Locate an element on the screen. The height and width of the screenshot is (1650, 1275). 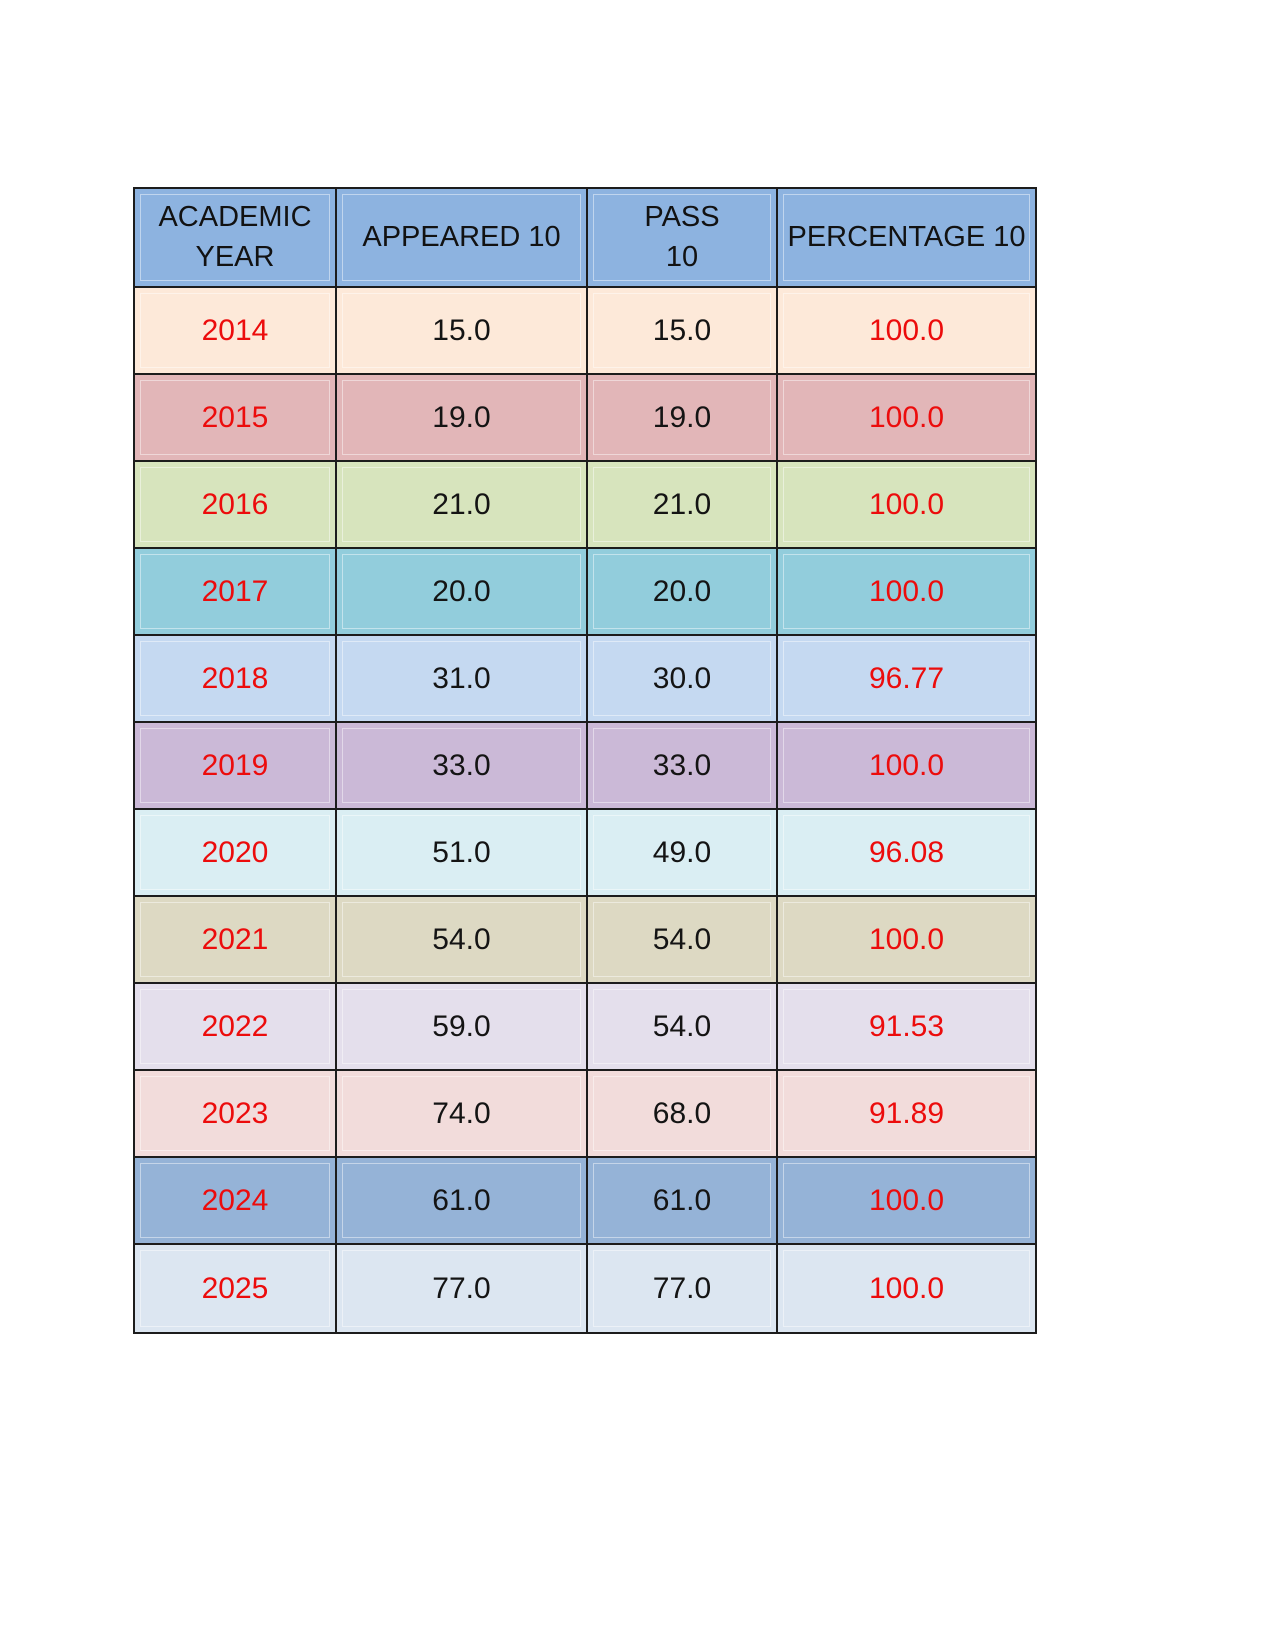
cell-appeared: 59.0 is located at coordinates (462, 1027).